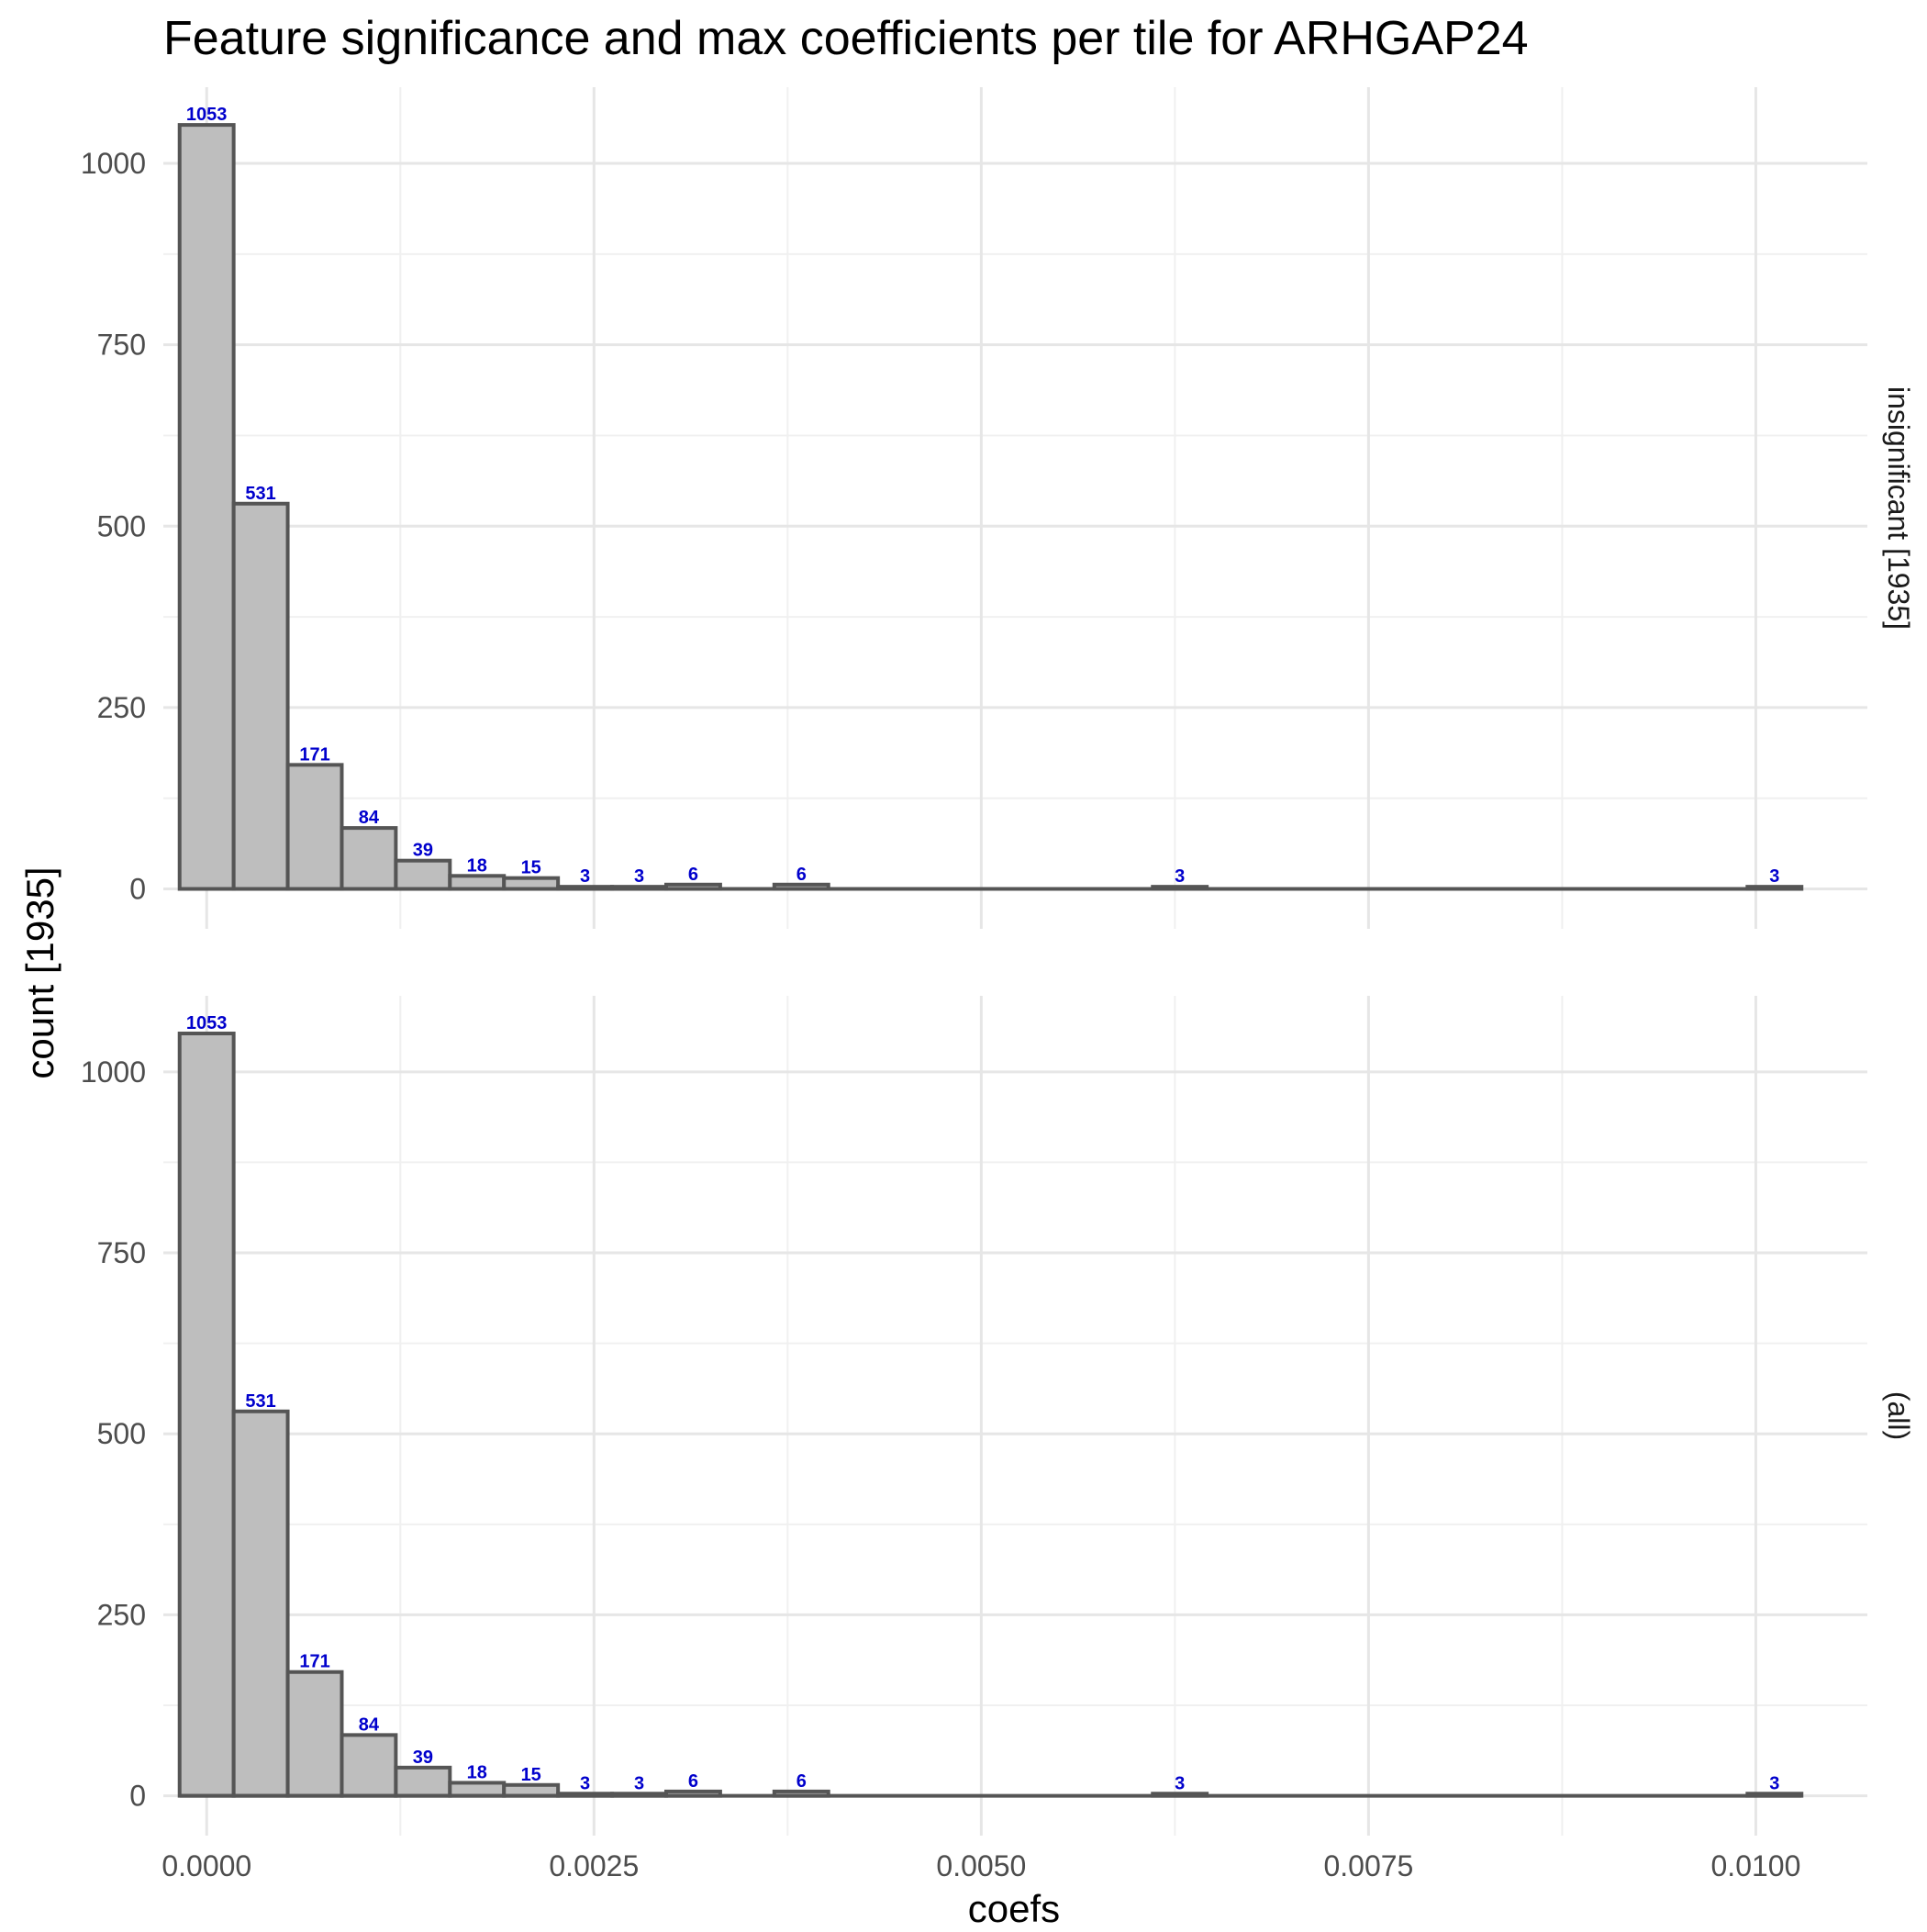 The width and height of the screenshot is (1927, 1932). I want to click on x-tick-label: 0.0075, so click(1368, 1865).